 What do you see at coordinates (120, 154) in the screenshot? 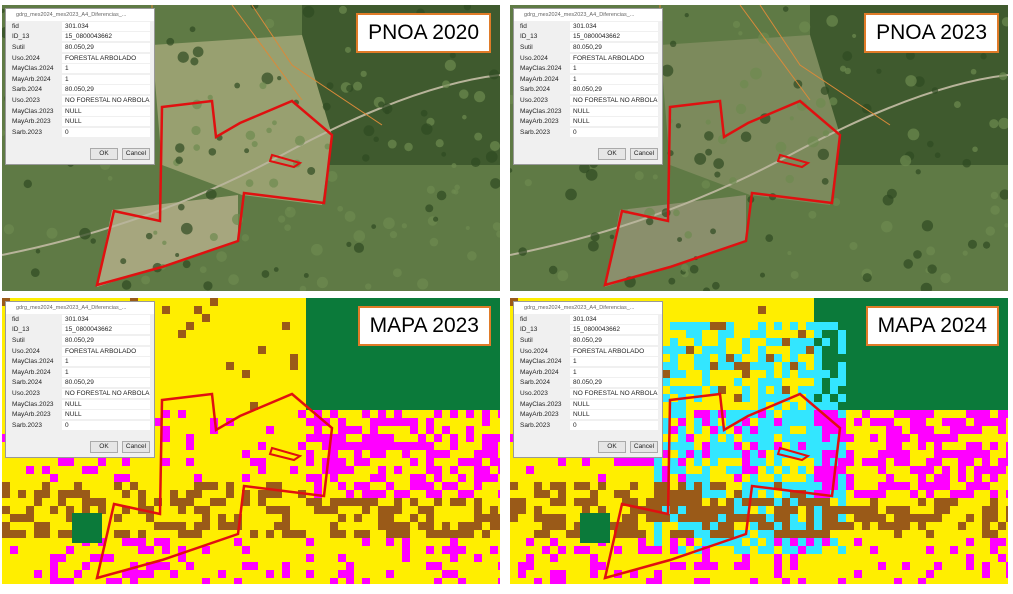
I see `buttons: OK Cancel` at bounding box center [120, 154].